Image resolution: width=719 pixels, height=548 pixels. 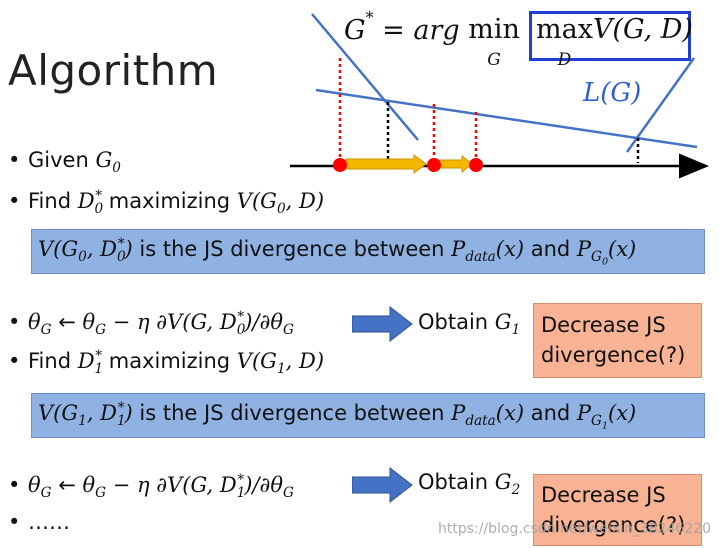 I want to click on bullet-update-step-2: • θG ← θG − η ∂V(G, D1*)/∂θG, so click(x=151, y=486).